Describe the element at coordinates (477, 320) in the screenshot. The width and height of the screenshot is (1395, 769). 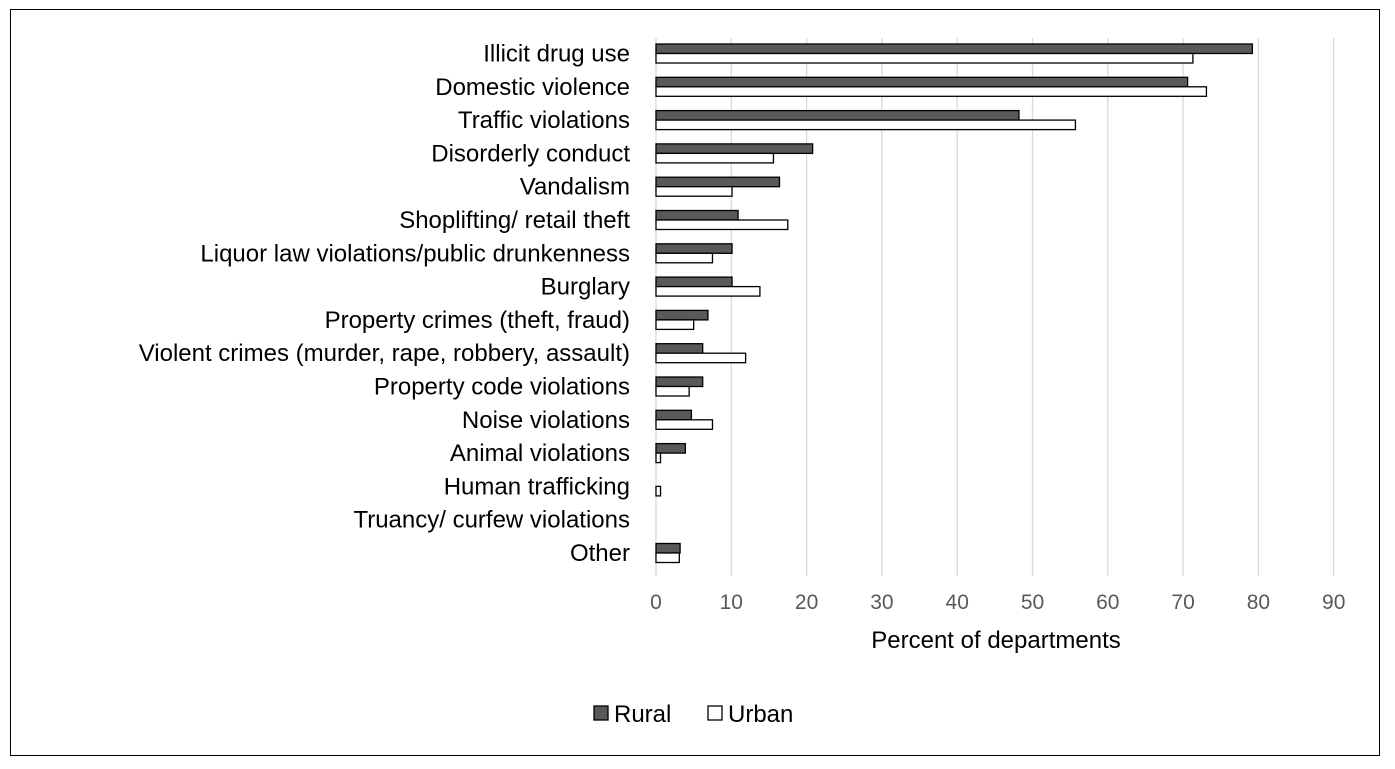
I see `category-label: Property crimes (theft, fraud)` at that location.